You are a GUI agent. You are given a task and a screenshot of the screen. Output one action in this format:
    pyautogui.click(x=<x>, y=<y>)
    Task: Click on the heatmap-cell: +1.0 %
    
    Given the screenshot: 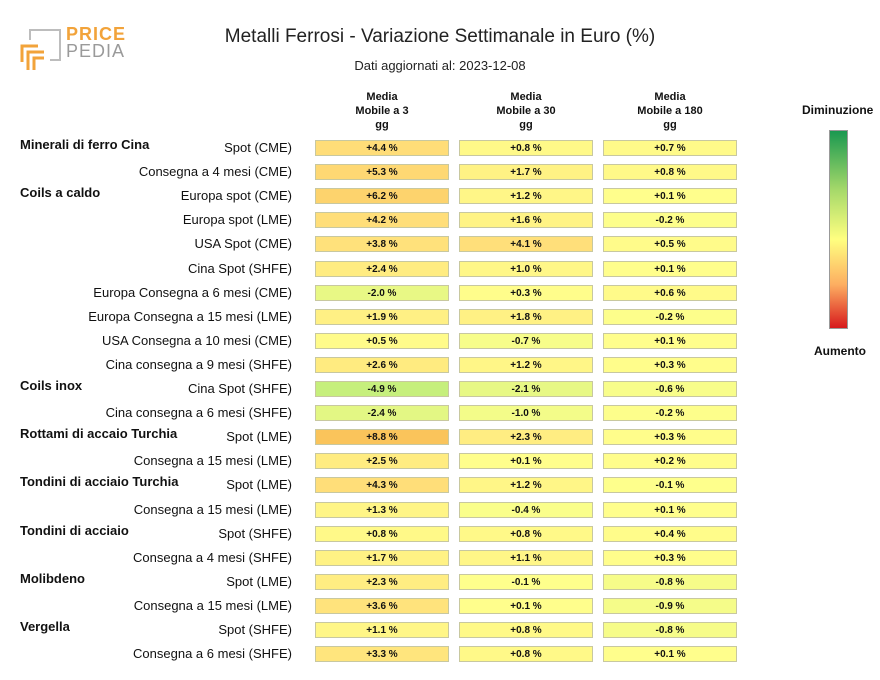 What is the action you would take?
    pyautogui.click(x=526, y=268)
    